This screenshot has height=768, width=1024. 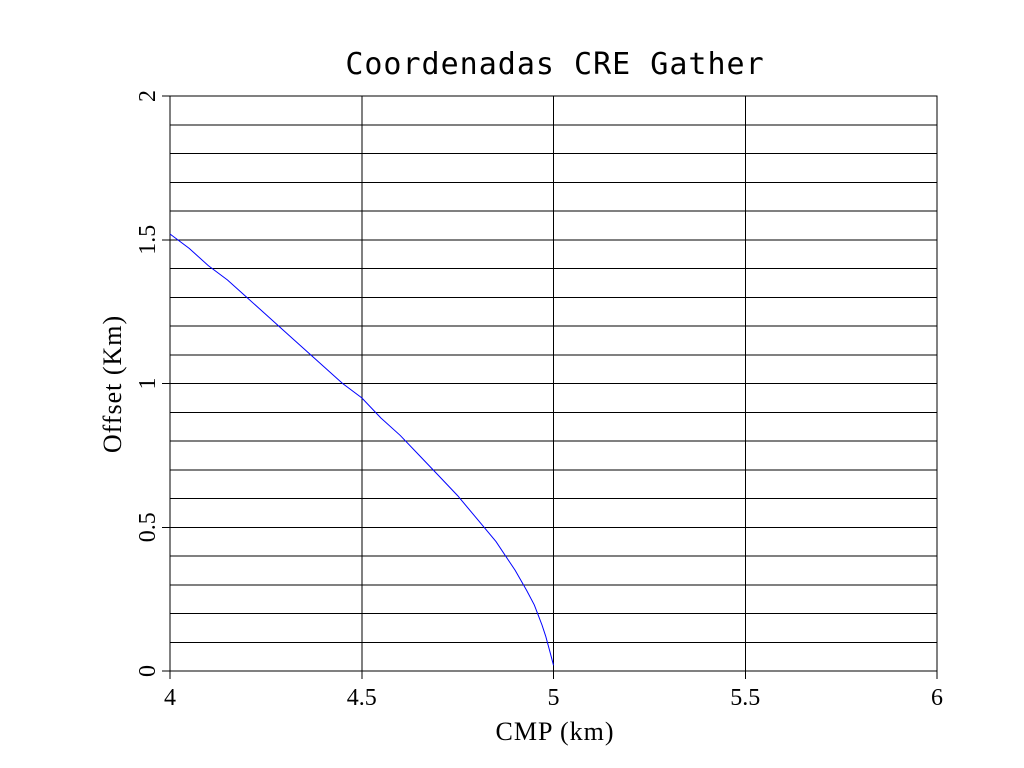 What do you see at coordinates (148, 671) in the screenshot?
I see `y-tick-label: 0` at bounding box center [148, 671].